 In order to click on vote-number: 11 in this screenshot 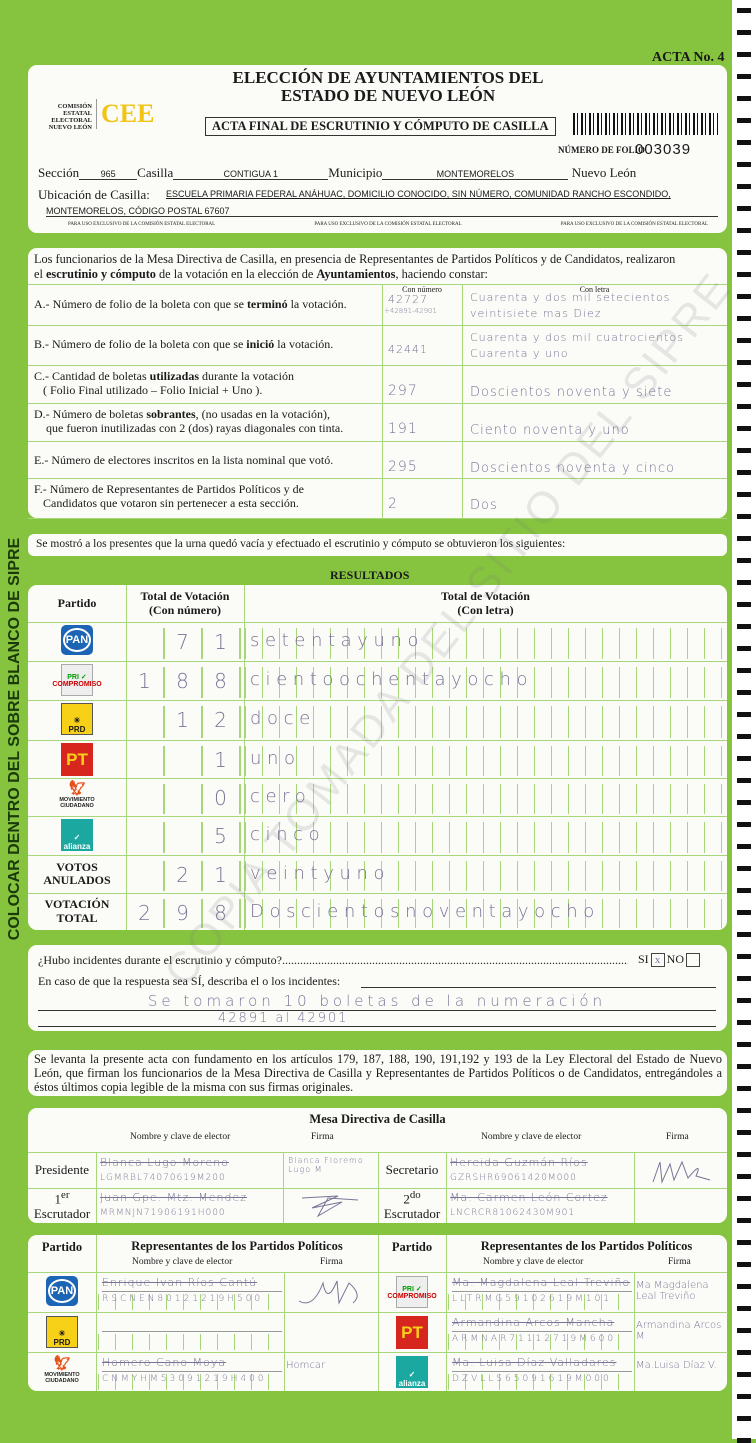, I will do `click(185, 761)`.